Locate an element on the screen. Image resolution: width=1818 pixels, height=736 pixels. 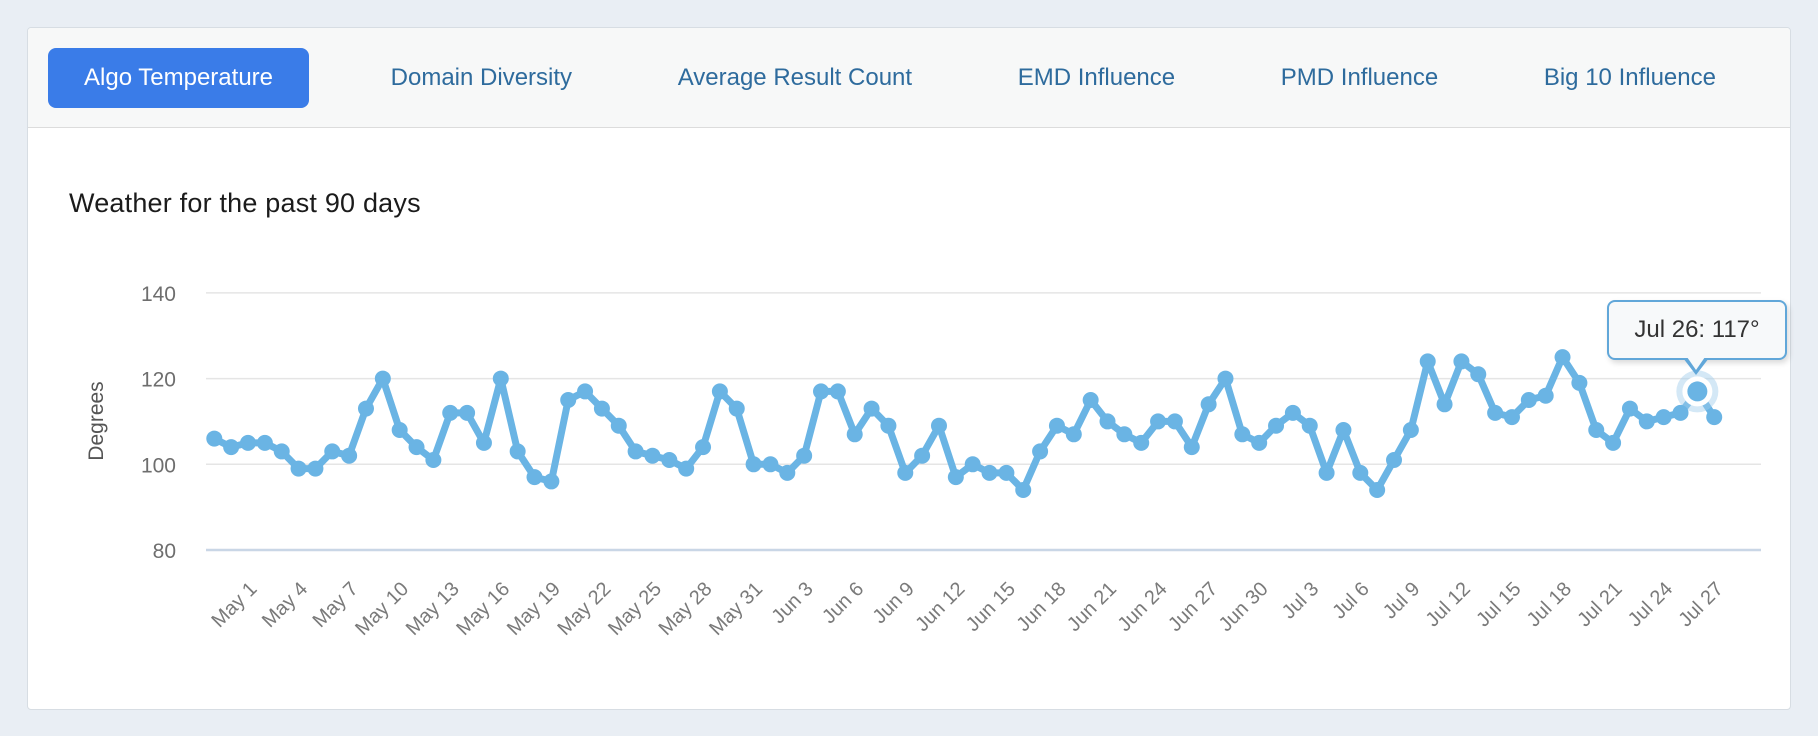
tab-domain-diversity: Domain Diversity is located at coordinates (481, 77).